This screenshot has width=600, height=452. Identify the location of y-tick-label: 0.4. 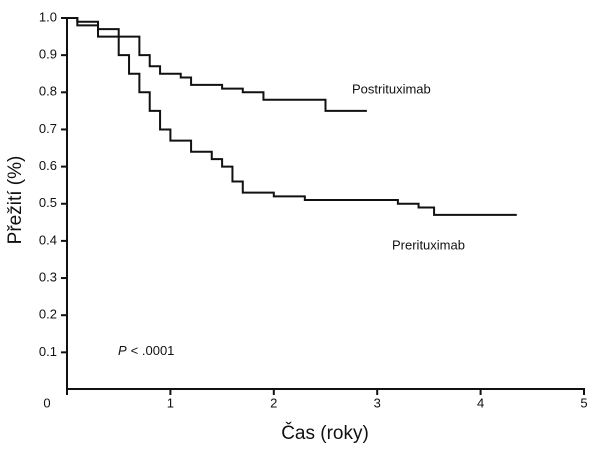
(48, 239).